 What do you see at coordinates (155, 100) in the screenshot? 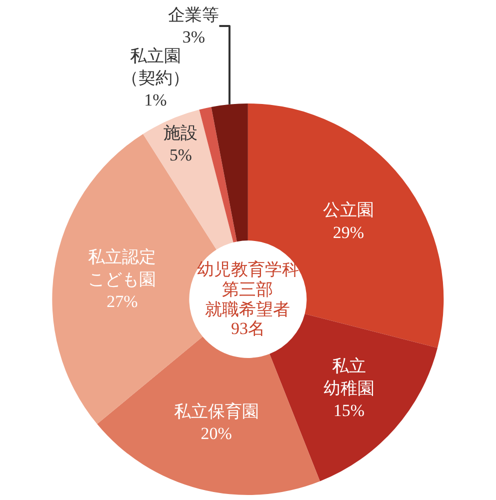
I see `data-label: 1%` at bounding box center [155, 100].